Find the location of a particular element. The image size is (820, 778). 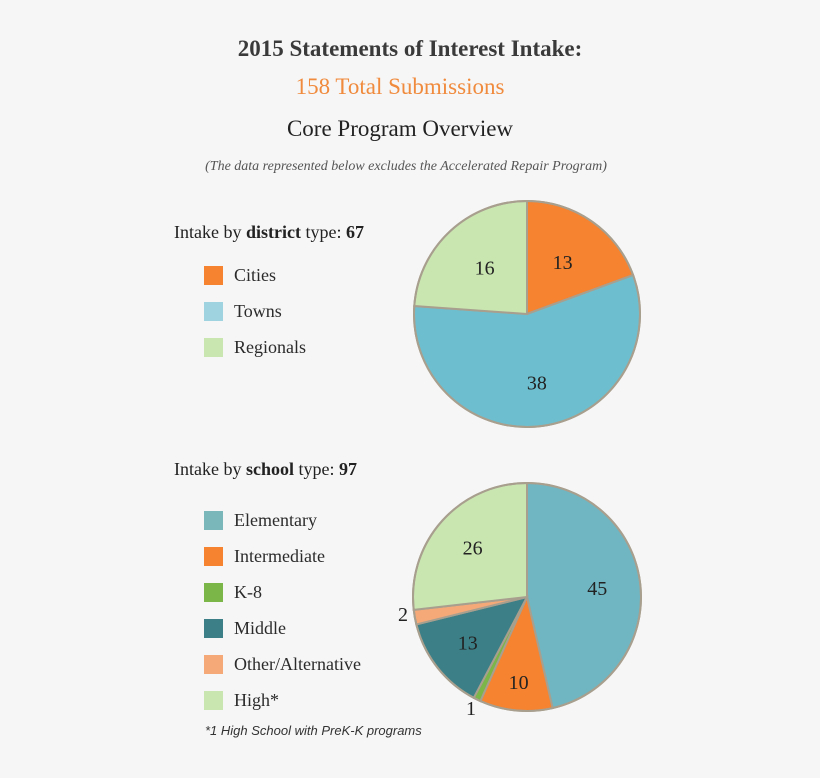

footnote: *1 High School with PreK-K programs is located at coordinates (313, 730).